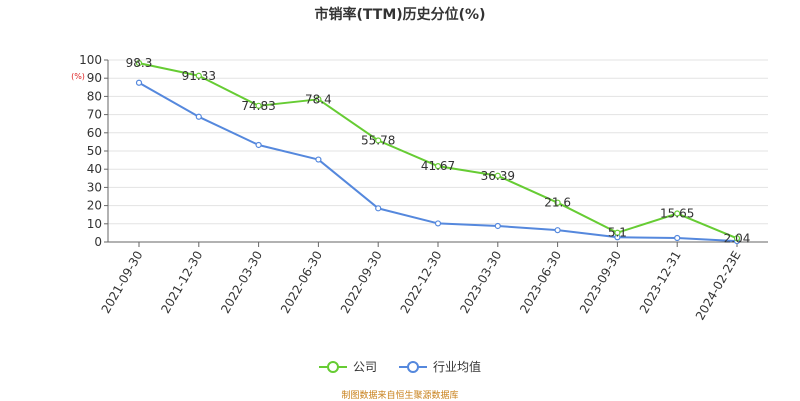  What do you see at coordinates (600, 282) in the screenshot?
I see `x-tick-label: 2023-09-30` at bounding box center [600, 282].